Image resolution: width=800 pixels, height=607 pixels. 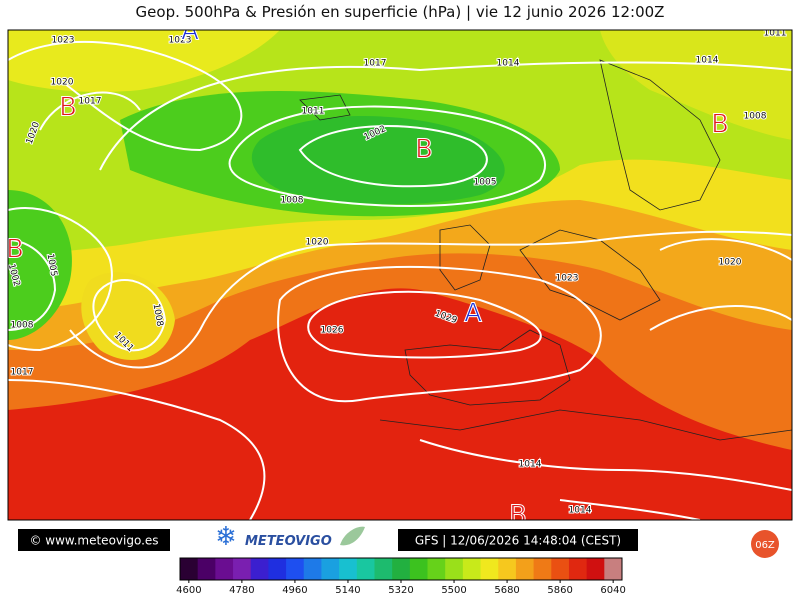 What do you see at coordinates (559, 590) in the screenshot?
I see `colorbar-tick-label: 5860` at bounding box center [559, 590].